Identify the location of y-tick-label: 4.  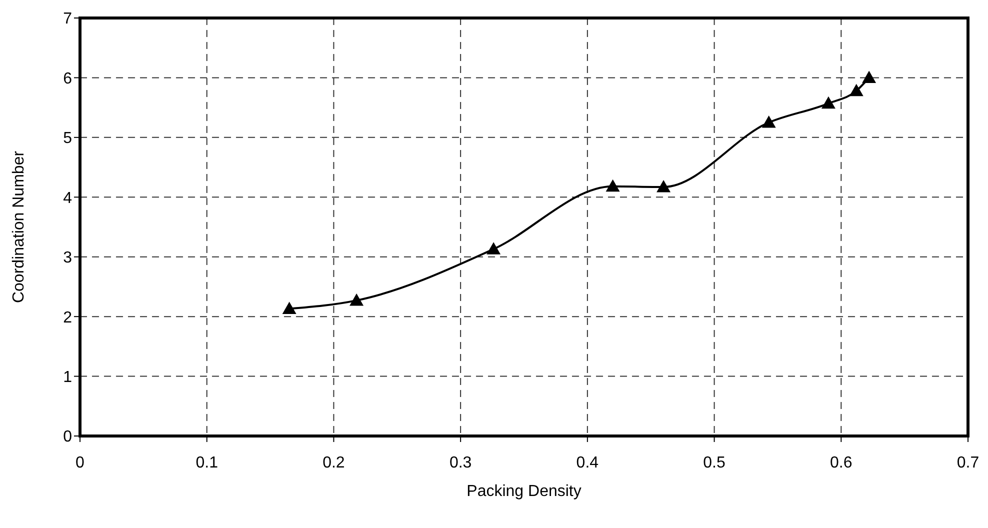
(67, 198).